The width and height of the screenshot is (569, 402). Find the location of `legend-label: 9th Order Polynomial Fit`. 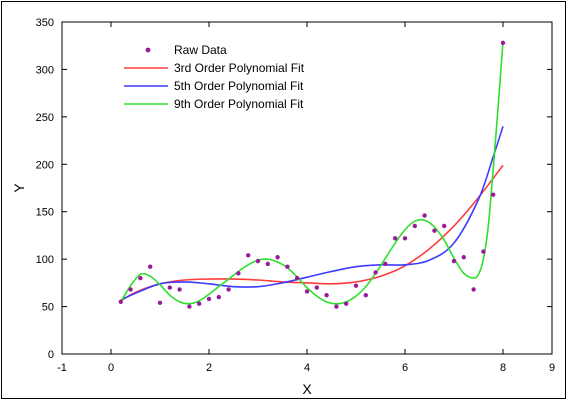

legend-label: 9th Order Polynomial Fit is located at coordinates (239, 104).